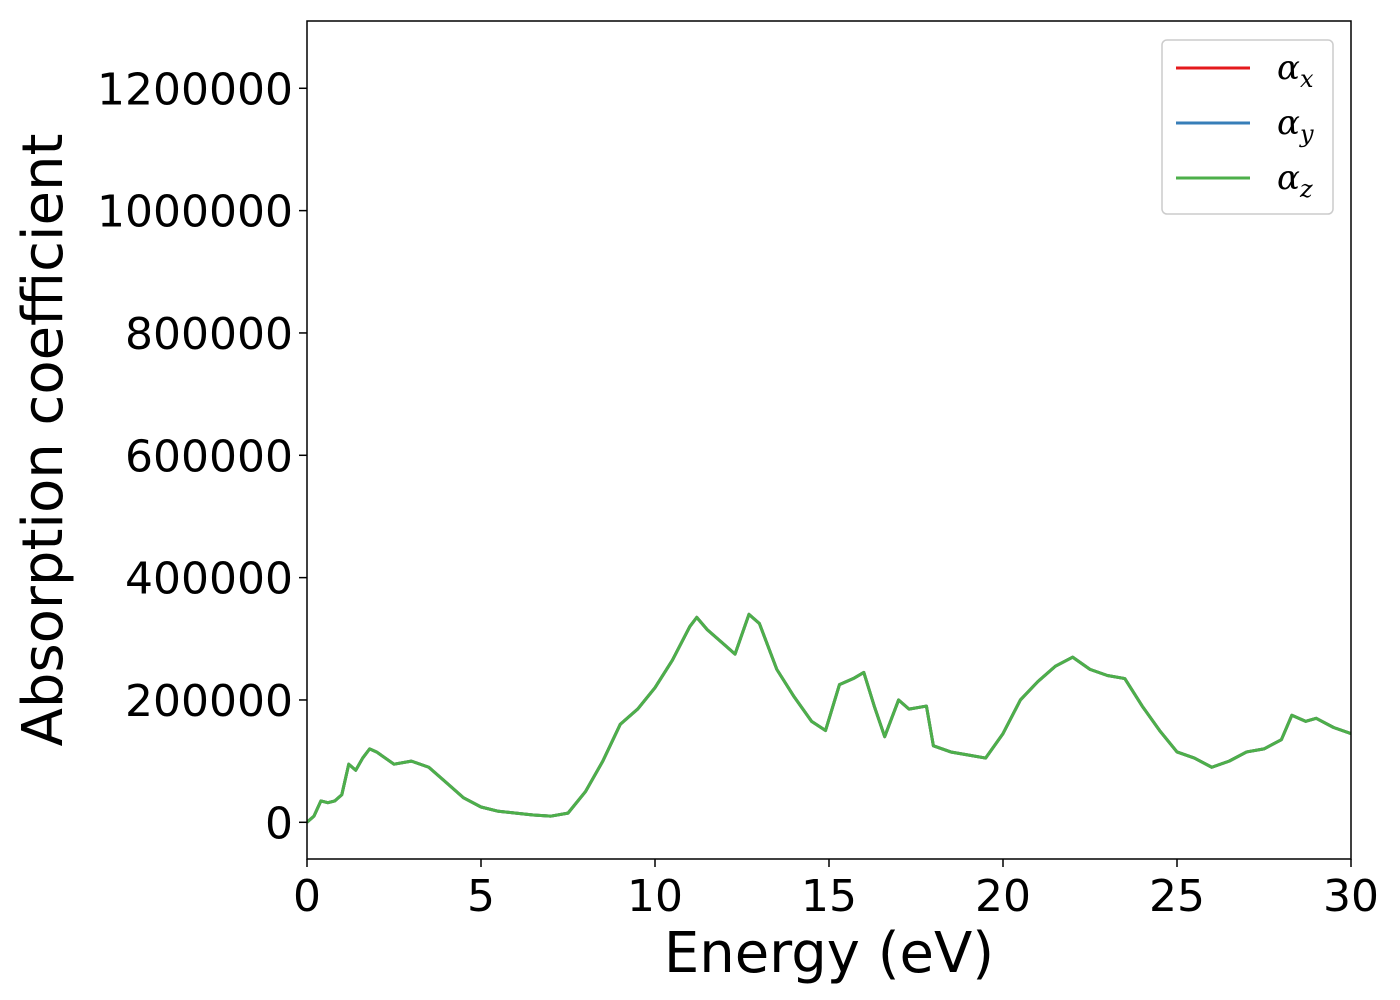 This screenshot has width=1400, height=1000. I want to click on x-tick-label: 0, so click(307, 896).